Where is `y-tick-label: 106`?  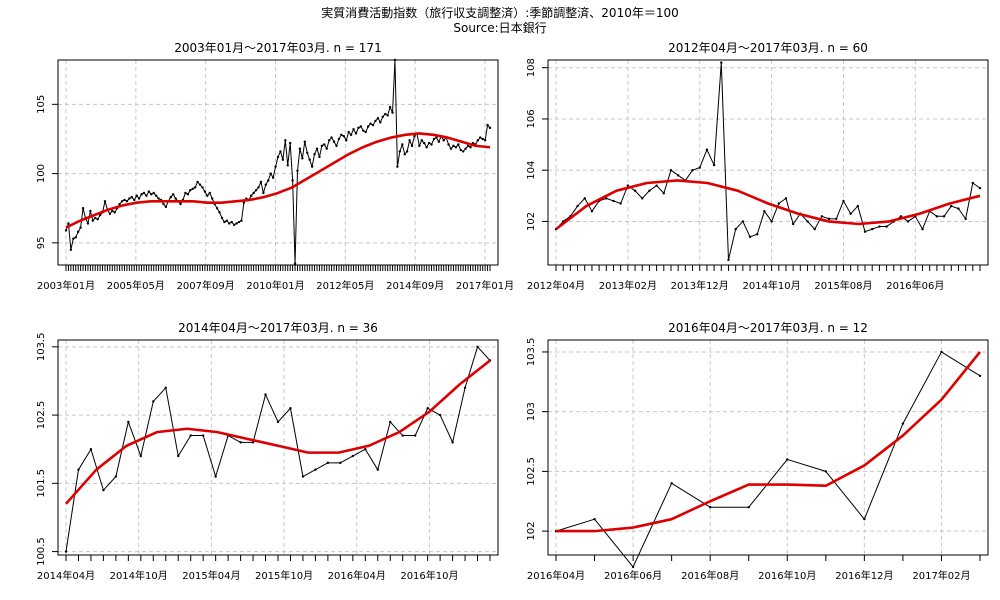
y-tick-label: 106 is located at coordinates (531, 118).